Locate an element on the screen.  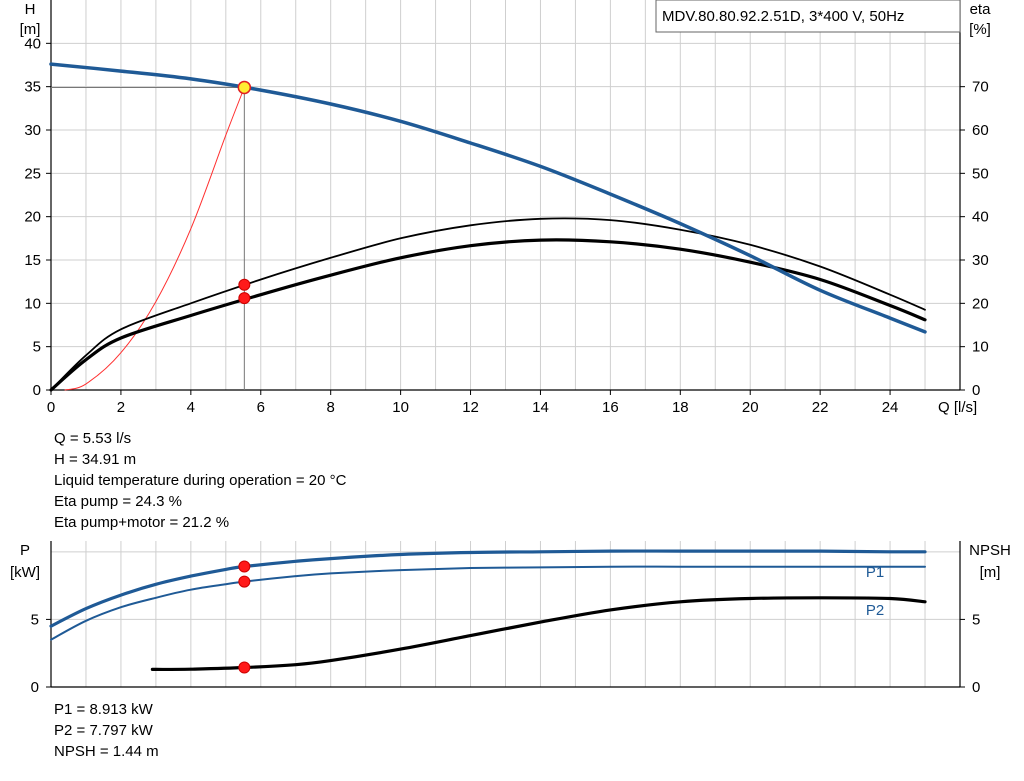
y-right-axis-label-line2: [%] is located at coordinates (980, 29).